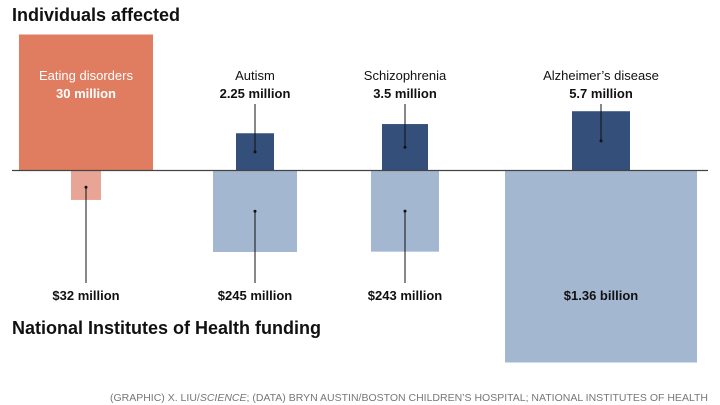  Describe the element at coordinates (85, 295) in the screenshot. I see `label-funding-eating-disorders: $32 million` at that location.